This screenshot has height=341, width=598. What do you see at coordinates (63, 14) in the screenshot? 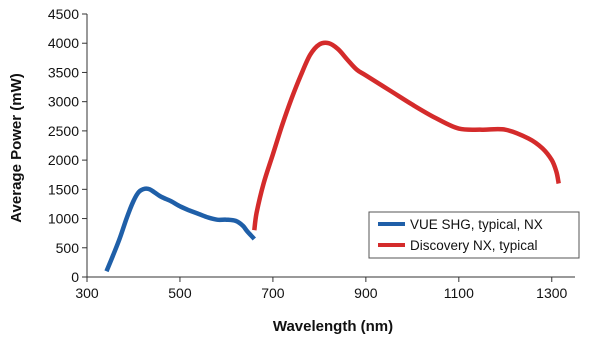
I see `y-tick-label: 4500` at bounding box center [63, 14].